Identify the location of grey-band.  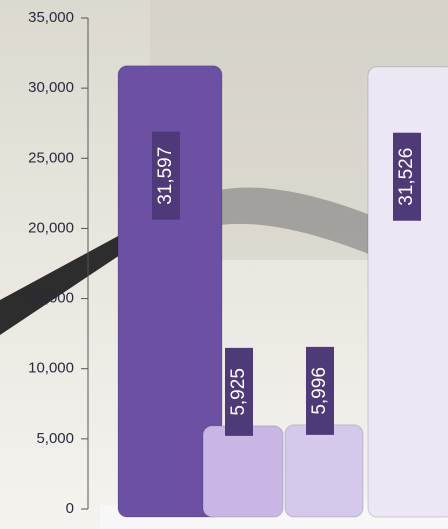
(334, 238).